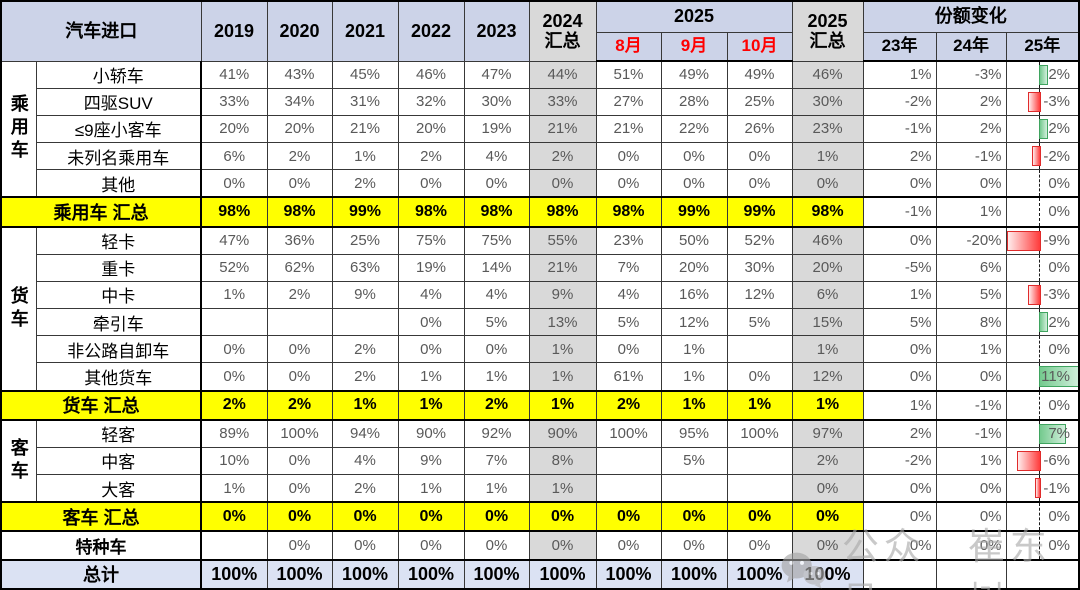 The image size is (1080, 590). What do you see at coordinates (18, 308) in the screenshot?
I see `group-label: 货车` at bounding box center [18, 308].